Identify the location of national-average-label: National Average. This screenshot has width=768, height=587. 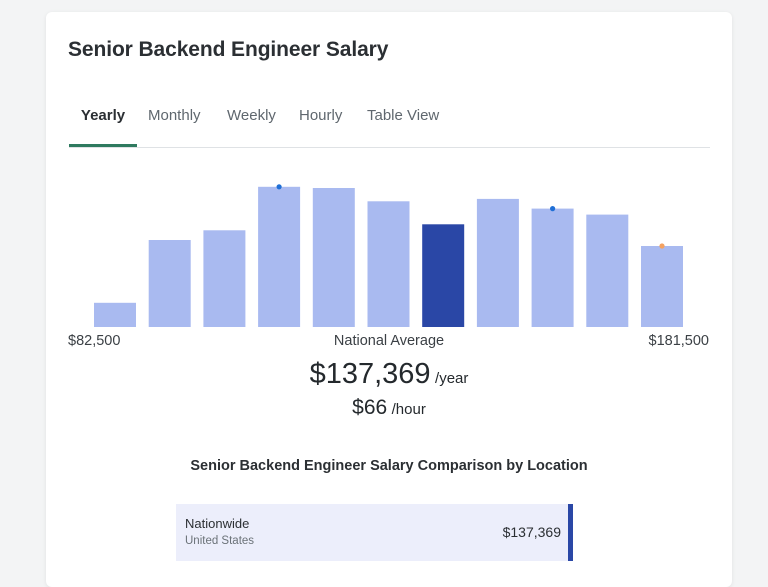
(389, 341).